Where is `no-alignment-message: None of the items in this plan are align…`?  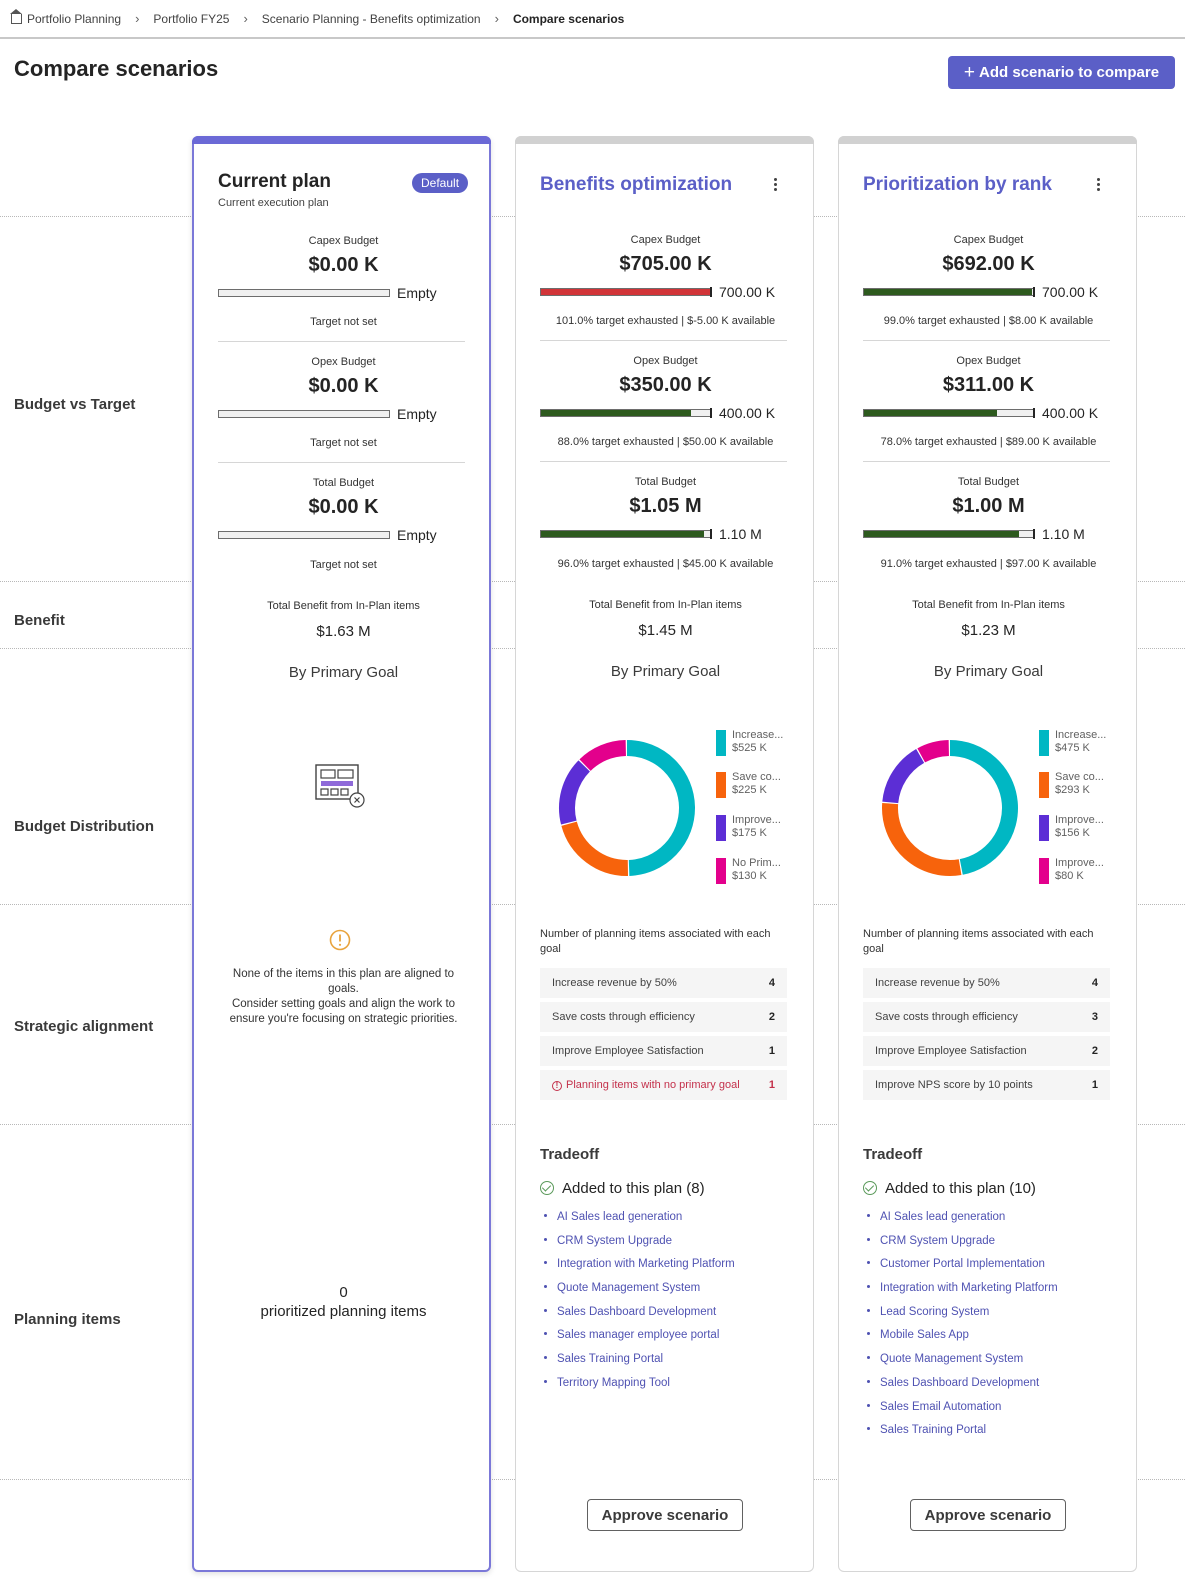 no-alignment-message: None of the items in this plan are align… is located at coordinates (343, 996).